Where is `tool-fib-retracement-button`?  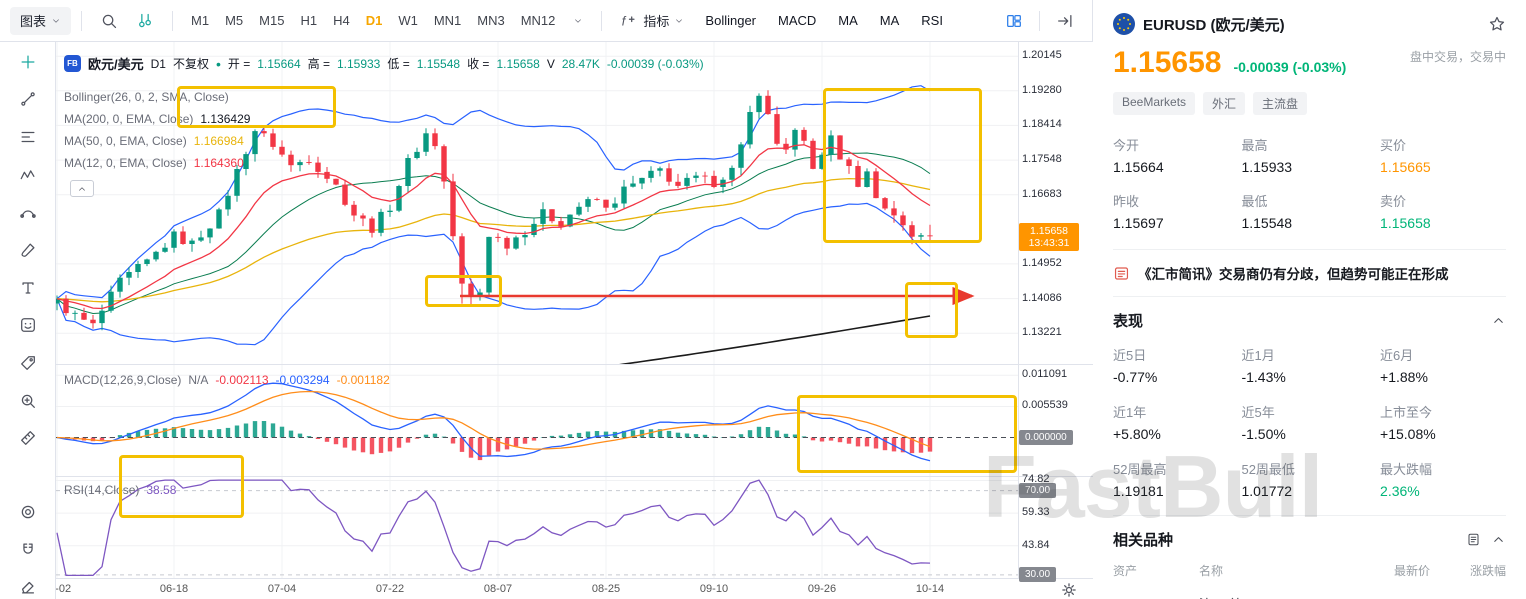
tool-fib-retracement-button is located at coordinates (28, 137).